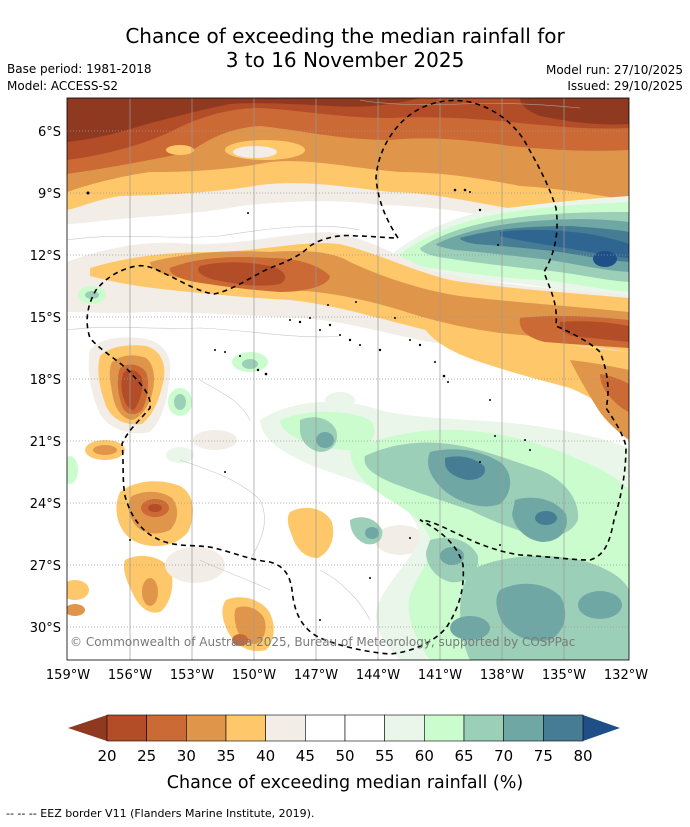 This screenshot has height=827, width=690. What do you see at coordinates (106, 756) in the screenshot?
I see `colorbar-tick-label: 20` at bounding box center [106, 756].